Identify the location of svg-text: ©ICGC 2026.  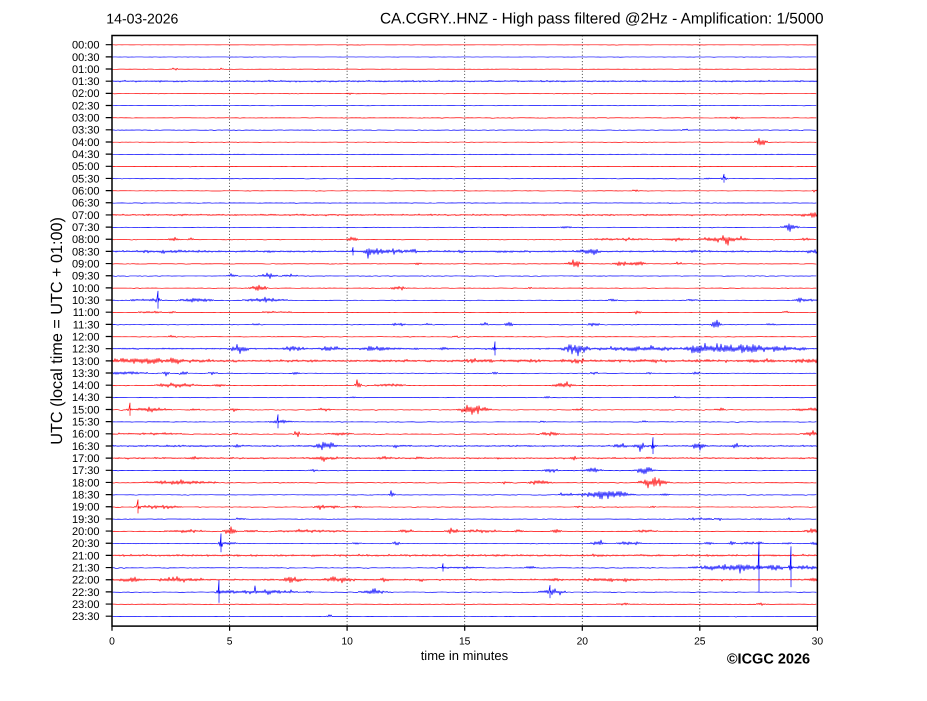
(768, 660).